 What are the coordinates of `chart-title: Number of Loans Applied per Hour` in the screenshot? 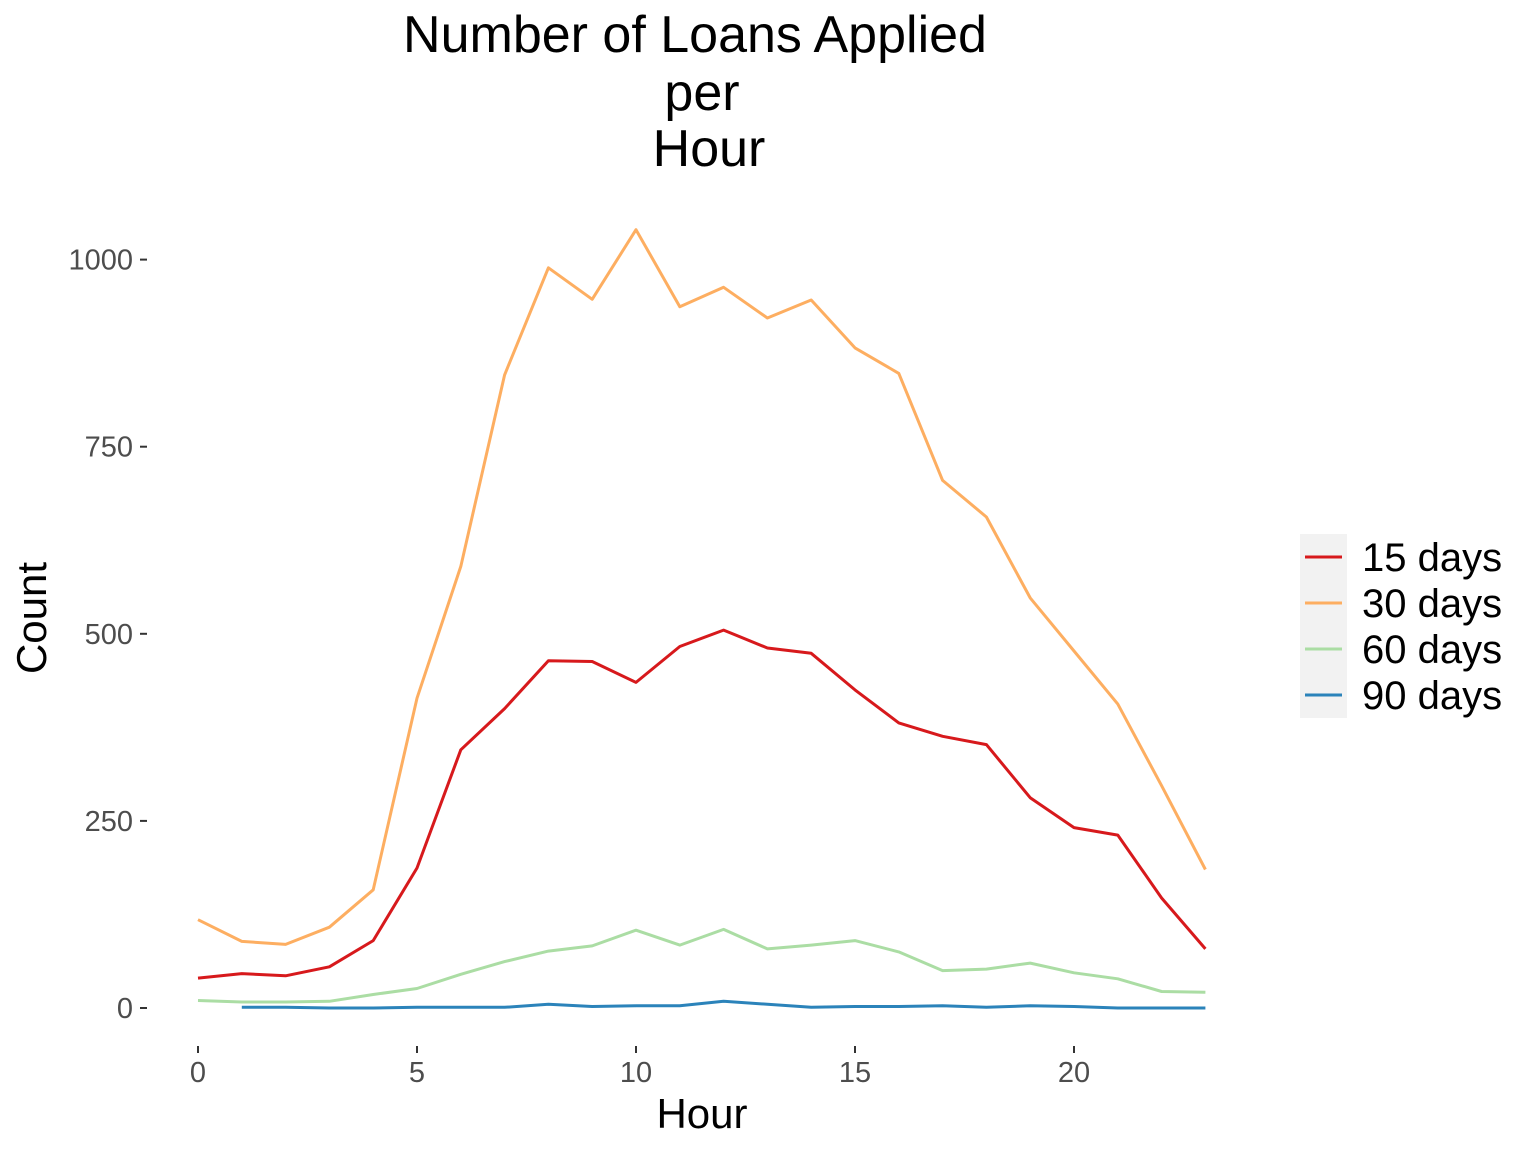 It's located at (695, 92).